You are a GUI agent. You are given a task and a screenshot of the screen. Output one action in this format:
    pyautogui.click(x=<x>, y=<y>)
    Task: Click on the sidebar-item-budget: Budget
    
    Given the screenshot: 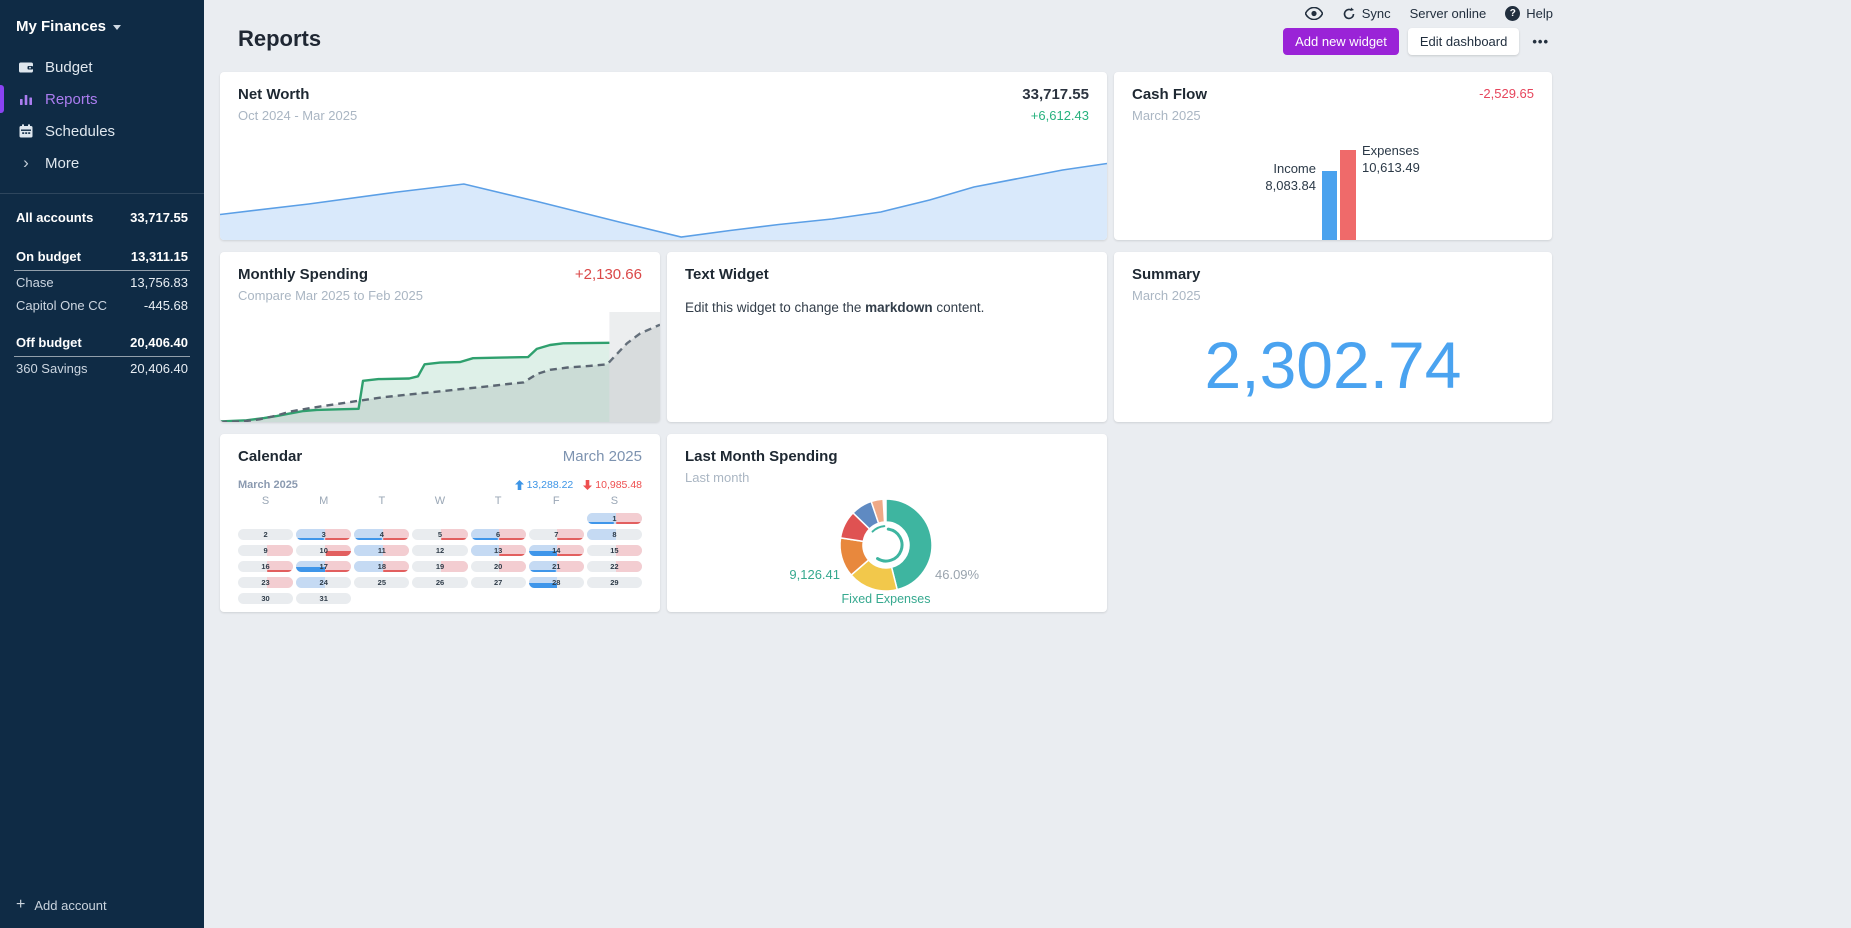 What is the action you would take?
    pyautogui.click(x=102, y=67)
    